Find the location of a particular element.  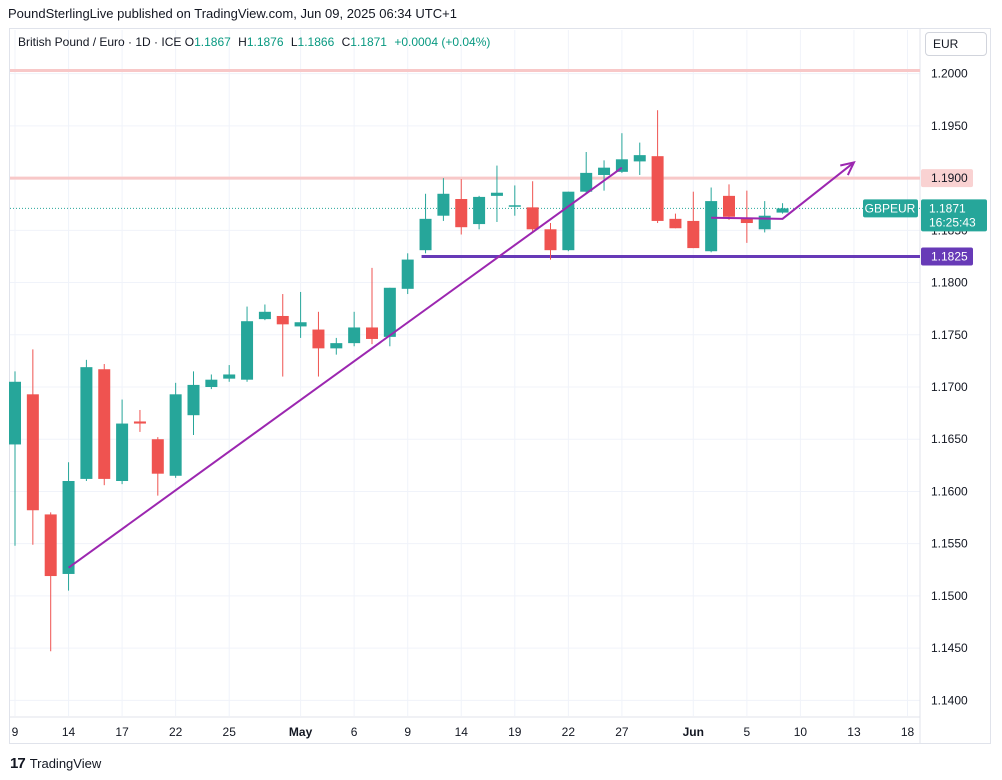

legend-close-label: C is located at coordinates (346, 42).